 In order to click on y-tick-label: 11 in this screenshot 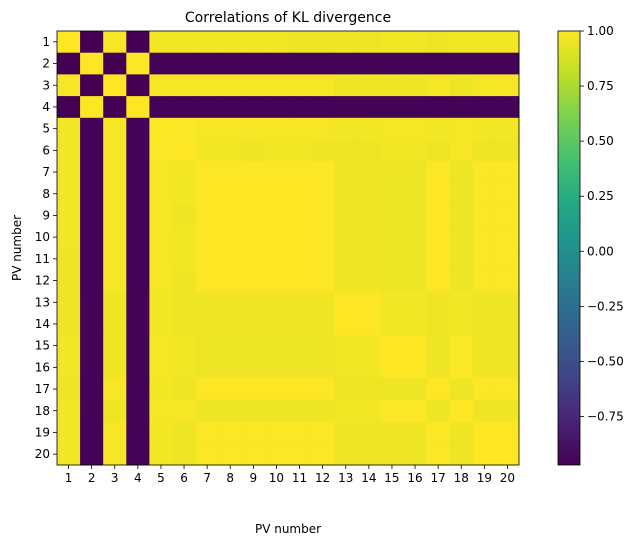, I will do `click(42, 259)`.